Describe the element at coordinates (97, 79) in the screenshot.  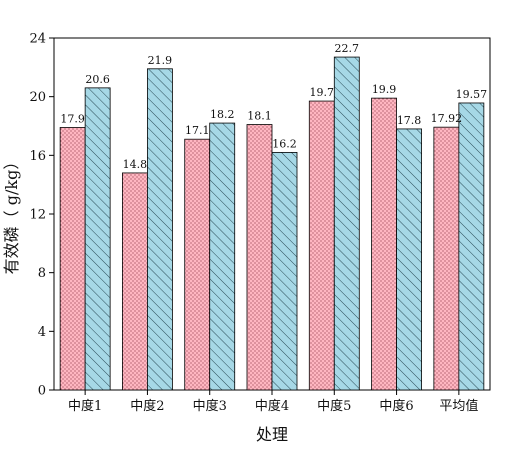
I see `data-label: 20.6` at that location.